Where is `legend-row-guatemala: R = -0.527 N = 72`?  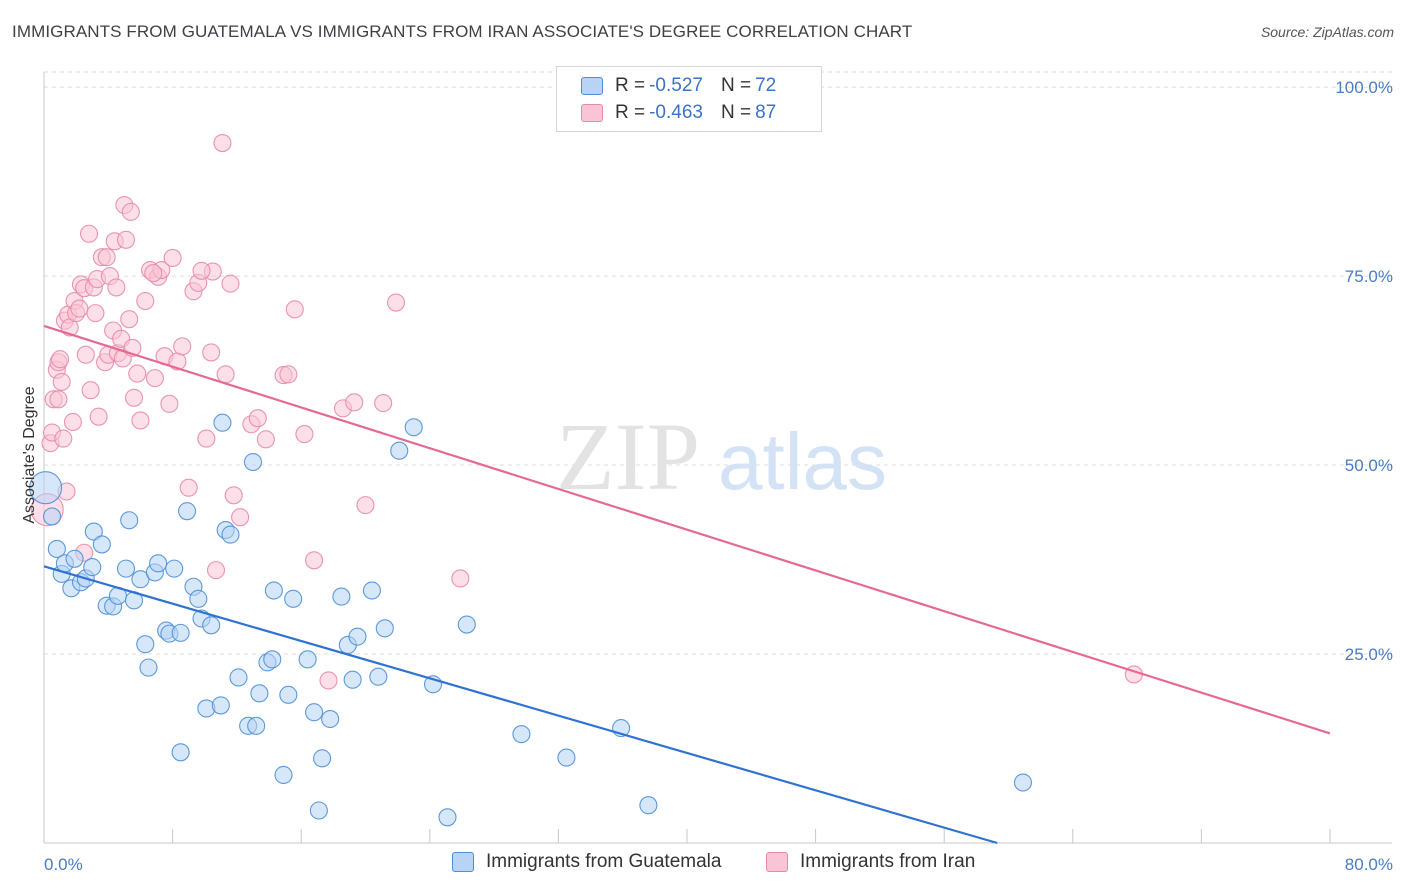
legend-row-guatemala: R = -0.527 N = 72 is located at coordinates (678, 86).